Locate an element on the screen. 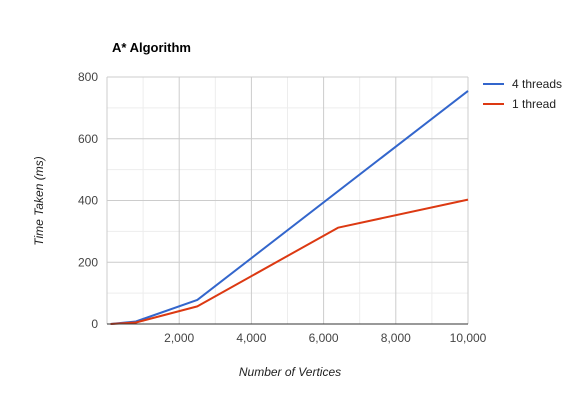  legend-label-1: 4 threads is located at coordinates (537, 84).